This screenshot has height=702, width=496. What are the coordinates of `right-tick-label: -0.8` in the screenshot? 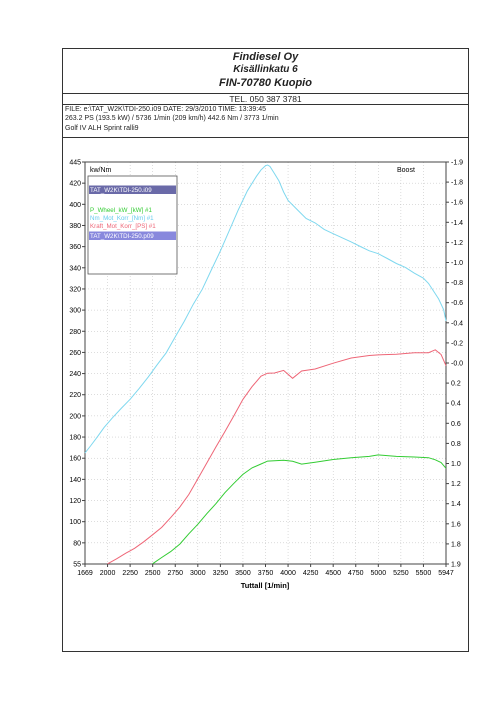 It's located at (457, 283).